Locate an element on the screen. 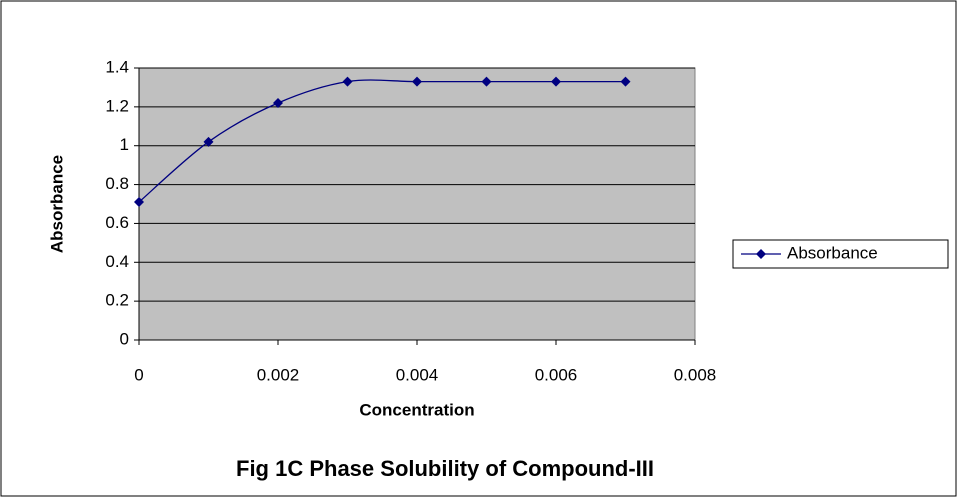 Image resolution: width=957 pixels, height=497 pixels. x-axis-title: Concentration is located at coordinates (416, 409).